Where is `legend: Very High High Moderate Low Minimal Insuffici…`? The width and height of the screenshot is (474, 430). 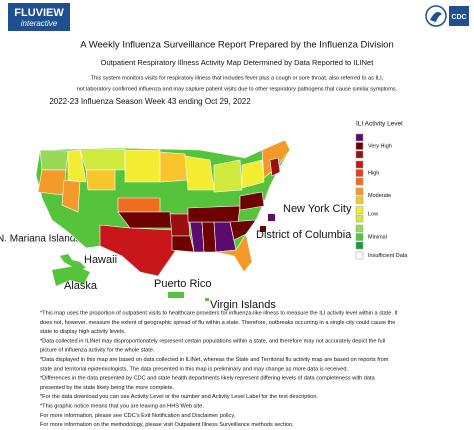
legend: Very High High Moderate Low Minimal Insuffici… is located at coordinates (381, 196).